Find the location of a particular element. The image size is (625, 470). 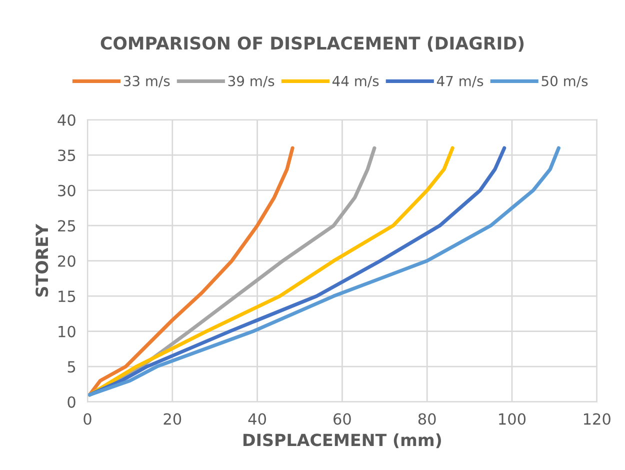

y-tick-label: 40 is located at coordinates (67, 120).